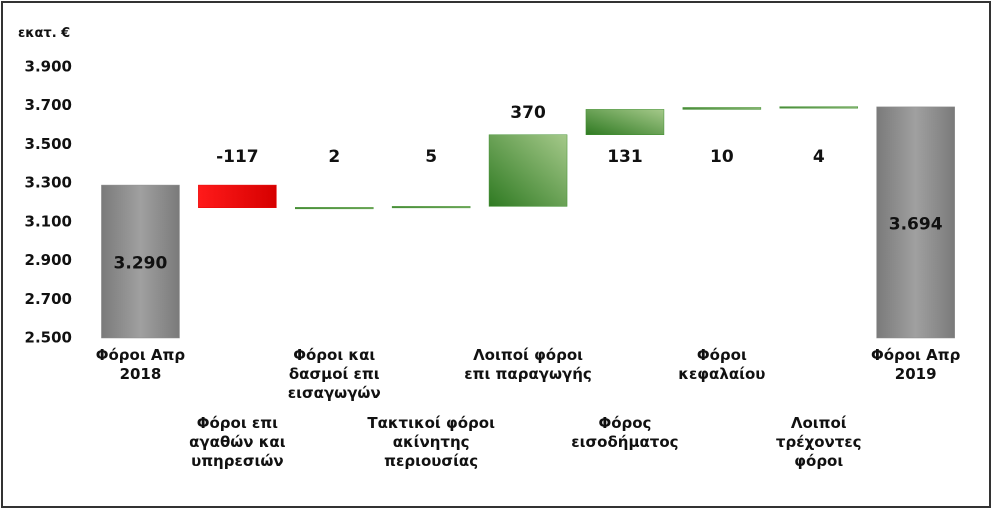  I want to click on y-tick-label: 3.100, so click(48, 221).